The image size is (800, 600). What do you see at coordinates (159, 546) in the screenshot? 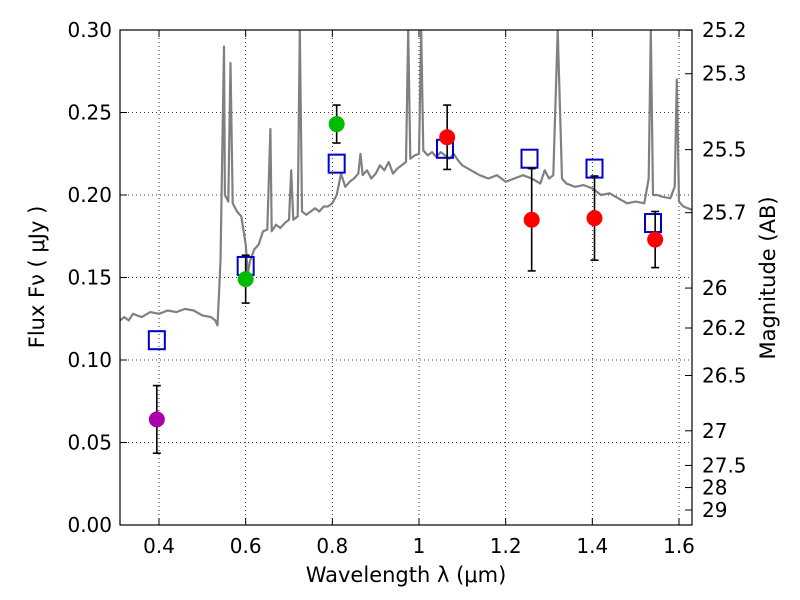
I see `x-tick-label: 0.4` at bounding box center [159, 546].